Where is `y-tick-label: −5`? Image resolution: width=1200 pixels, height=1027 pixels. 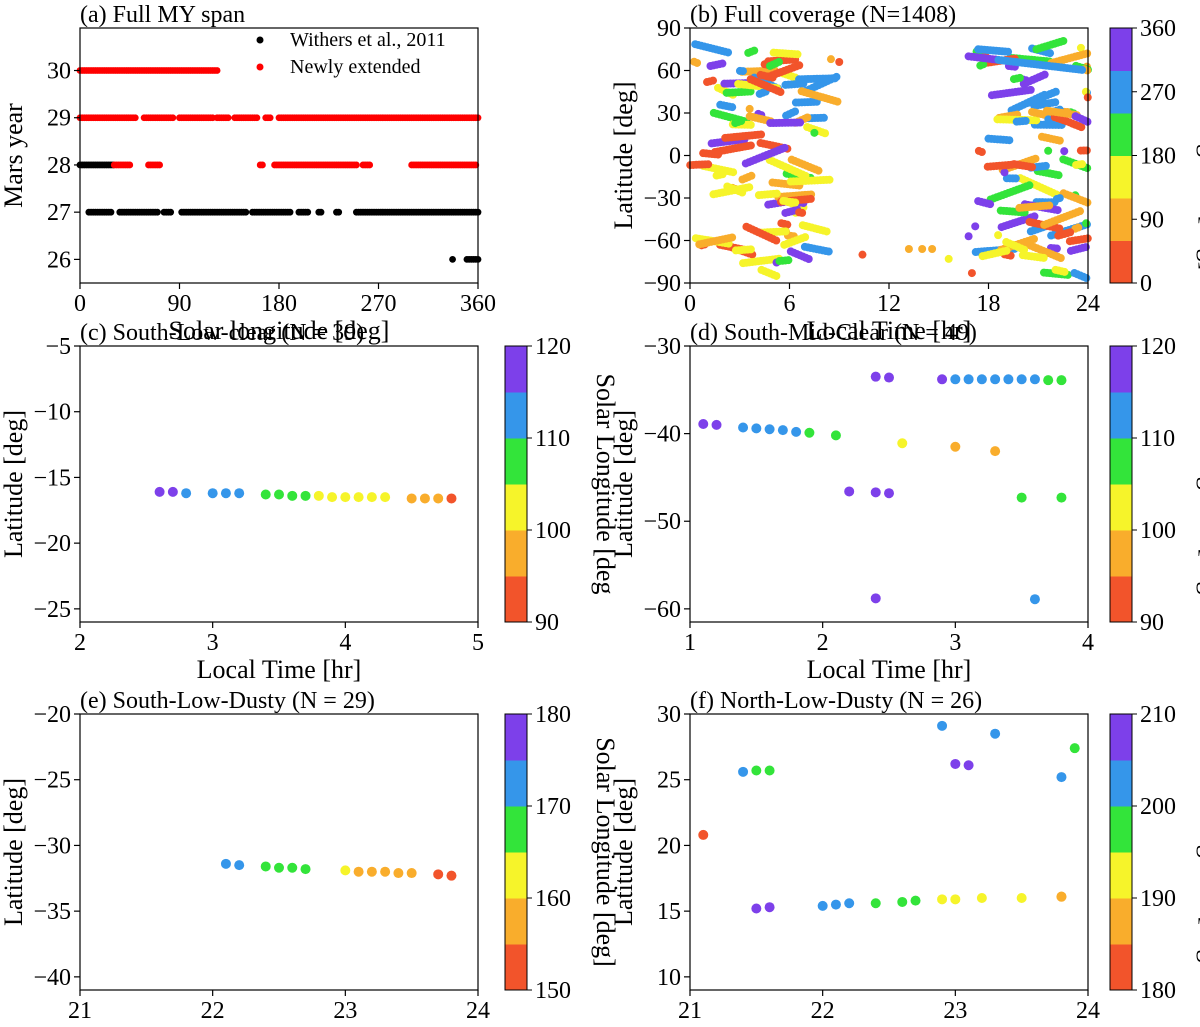
y-tick-label: −5 is located at coordinates (58, 347).